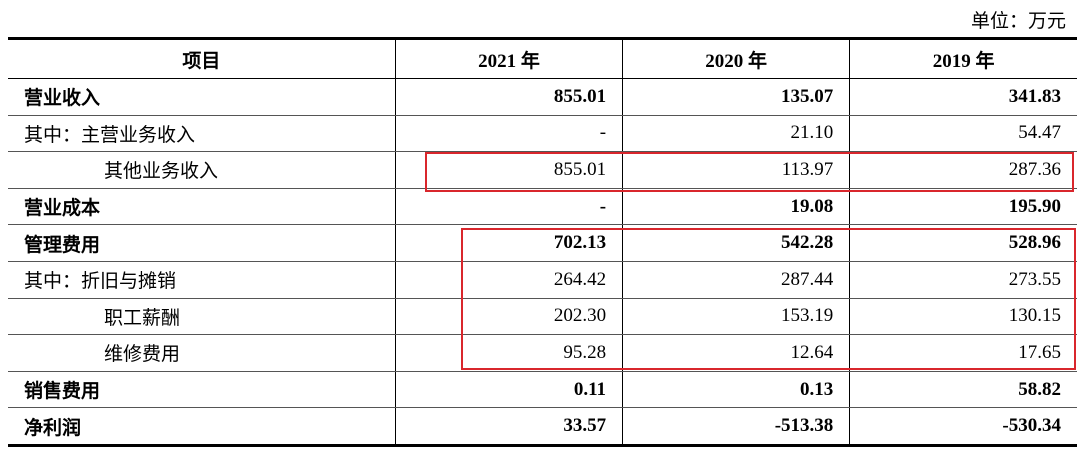 The width and height of the screenshot is (1080, 455). I want to click on value-cell: 528.96, so click(963, 243).